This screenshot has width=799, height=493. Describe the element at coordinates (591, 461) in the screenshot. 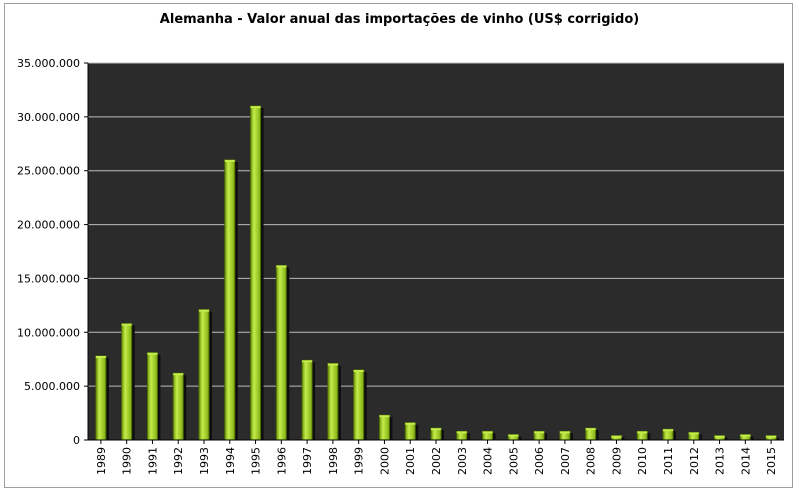

I see `x-tick-label: 2008` at that location.